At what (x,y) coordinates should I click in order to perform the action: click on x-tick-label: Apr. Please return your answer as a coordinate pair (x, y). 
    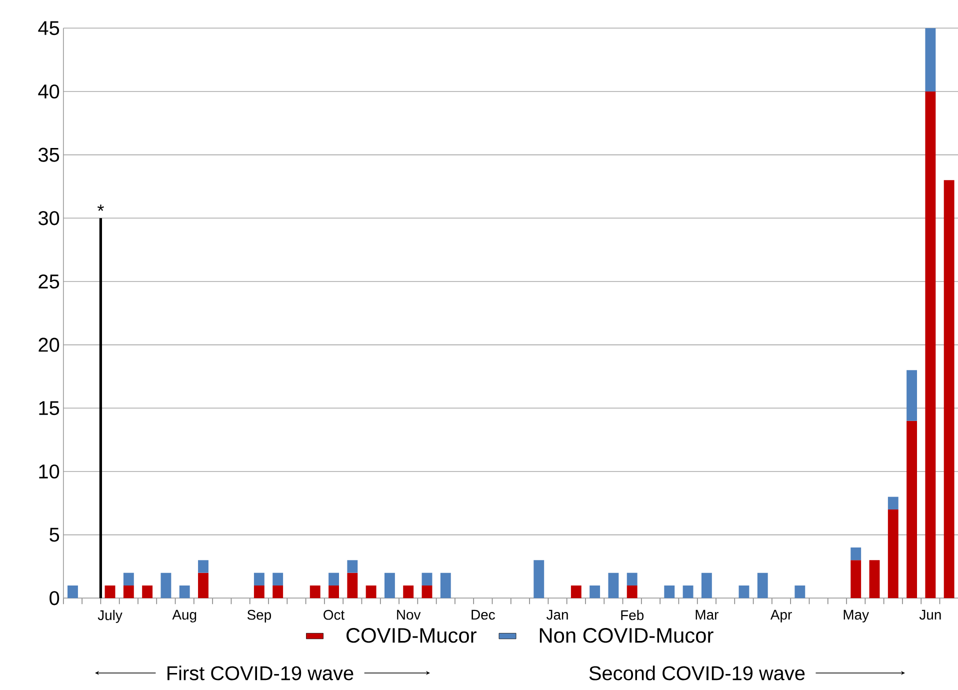
    Looking at the image, I should click on (781, 616).